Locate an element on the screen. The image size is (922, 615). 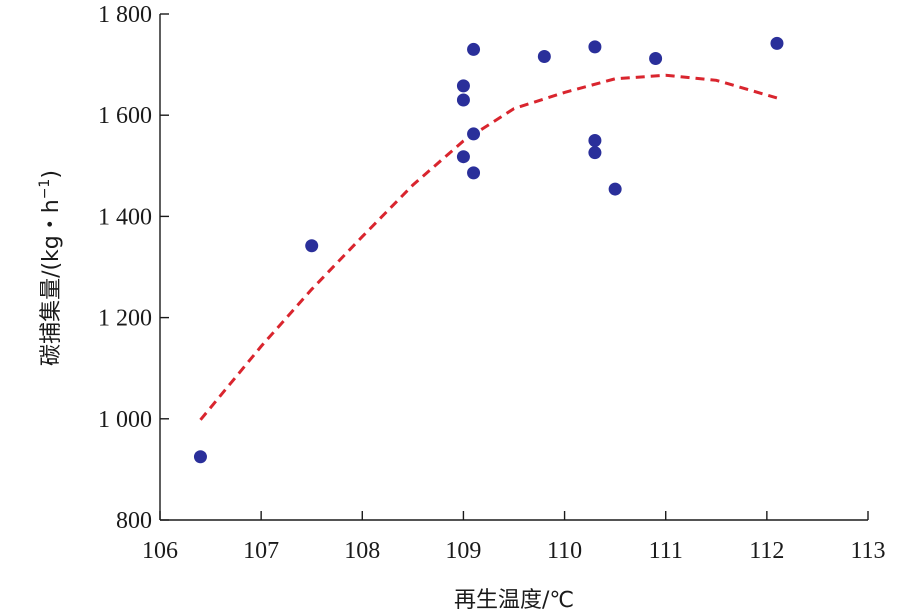
x-tick-label: 106 is located at coordinates (160, 551).